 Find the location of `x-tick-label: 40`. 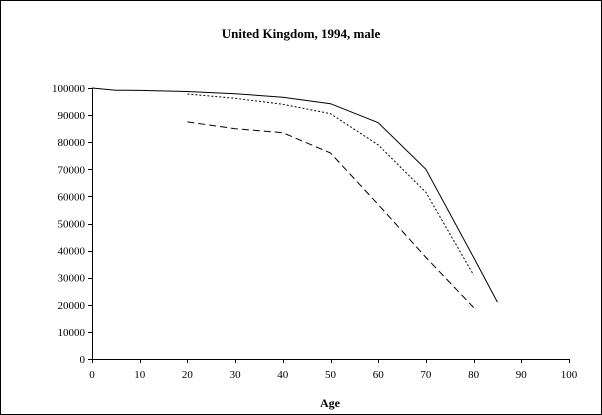

x-tick-label: 40 is located at coordinates (283, 375).